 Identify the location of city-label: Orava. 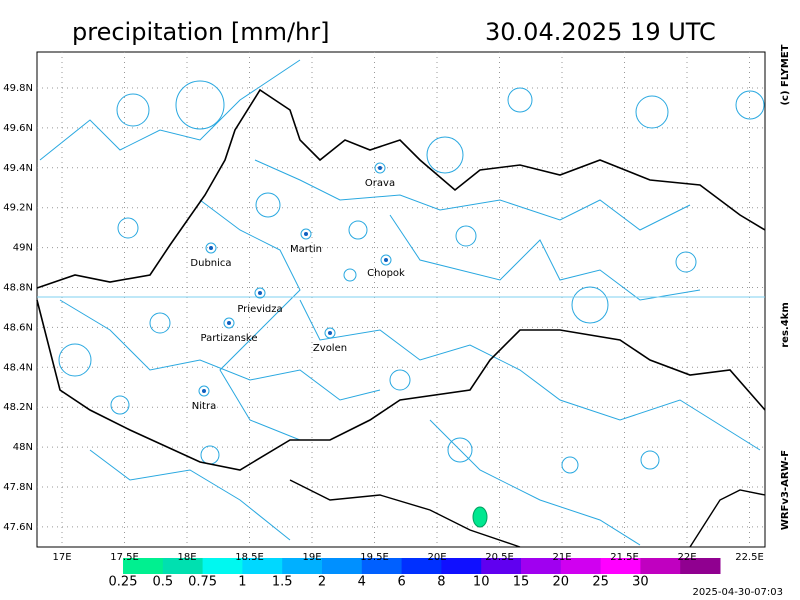
(380, 183).